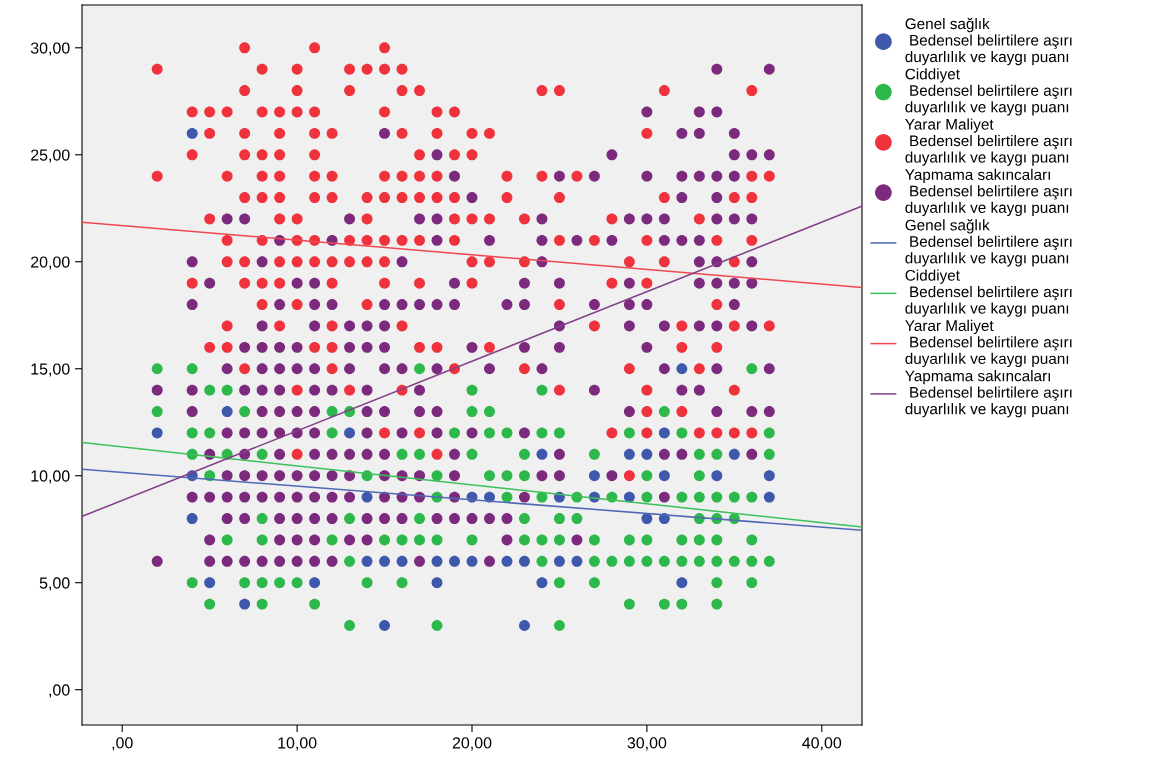 The image size is (1157, 769). Describe the element at coordinates (822, 744) in the screenshot. I see `x-tick-label: 40,00` at that location.